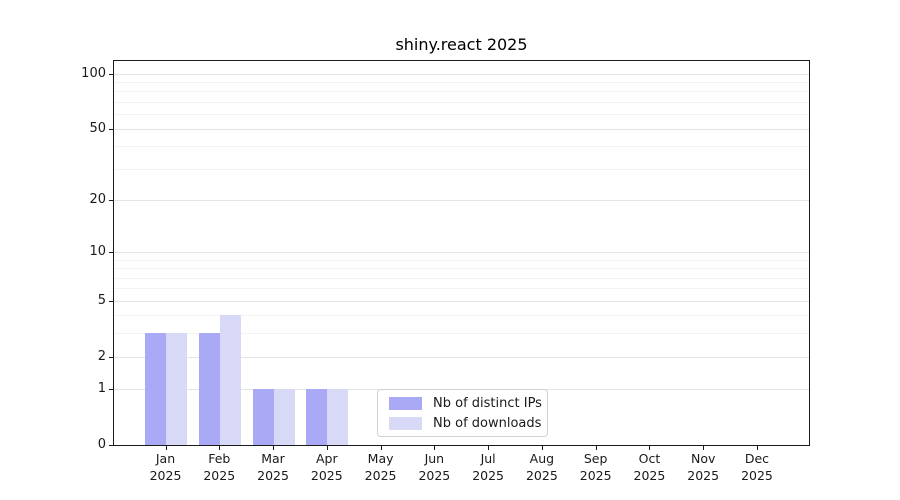 This screenshot has height=500, width=900. What do you see at coordinates (434, 467) in the screenshot?
I see `x-tick-label: Jun 2025` at bounding box center [434, 467].